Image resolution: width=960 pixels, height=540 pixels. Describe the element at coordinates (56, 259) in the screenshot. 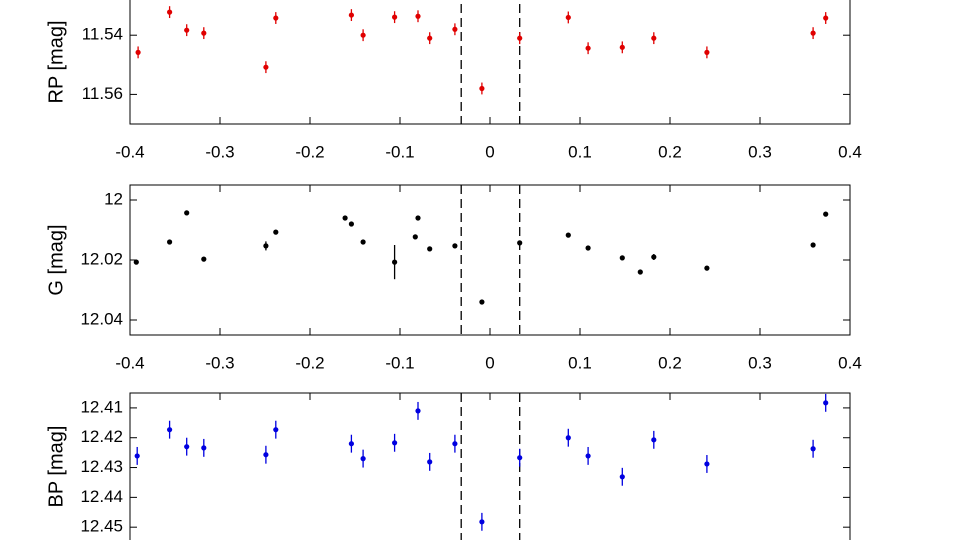

I see `y-axis-label: G [mag]` at that location.